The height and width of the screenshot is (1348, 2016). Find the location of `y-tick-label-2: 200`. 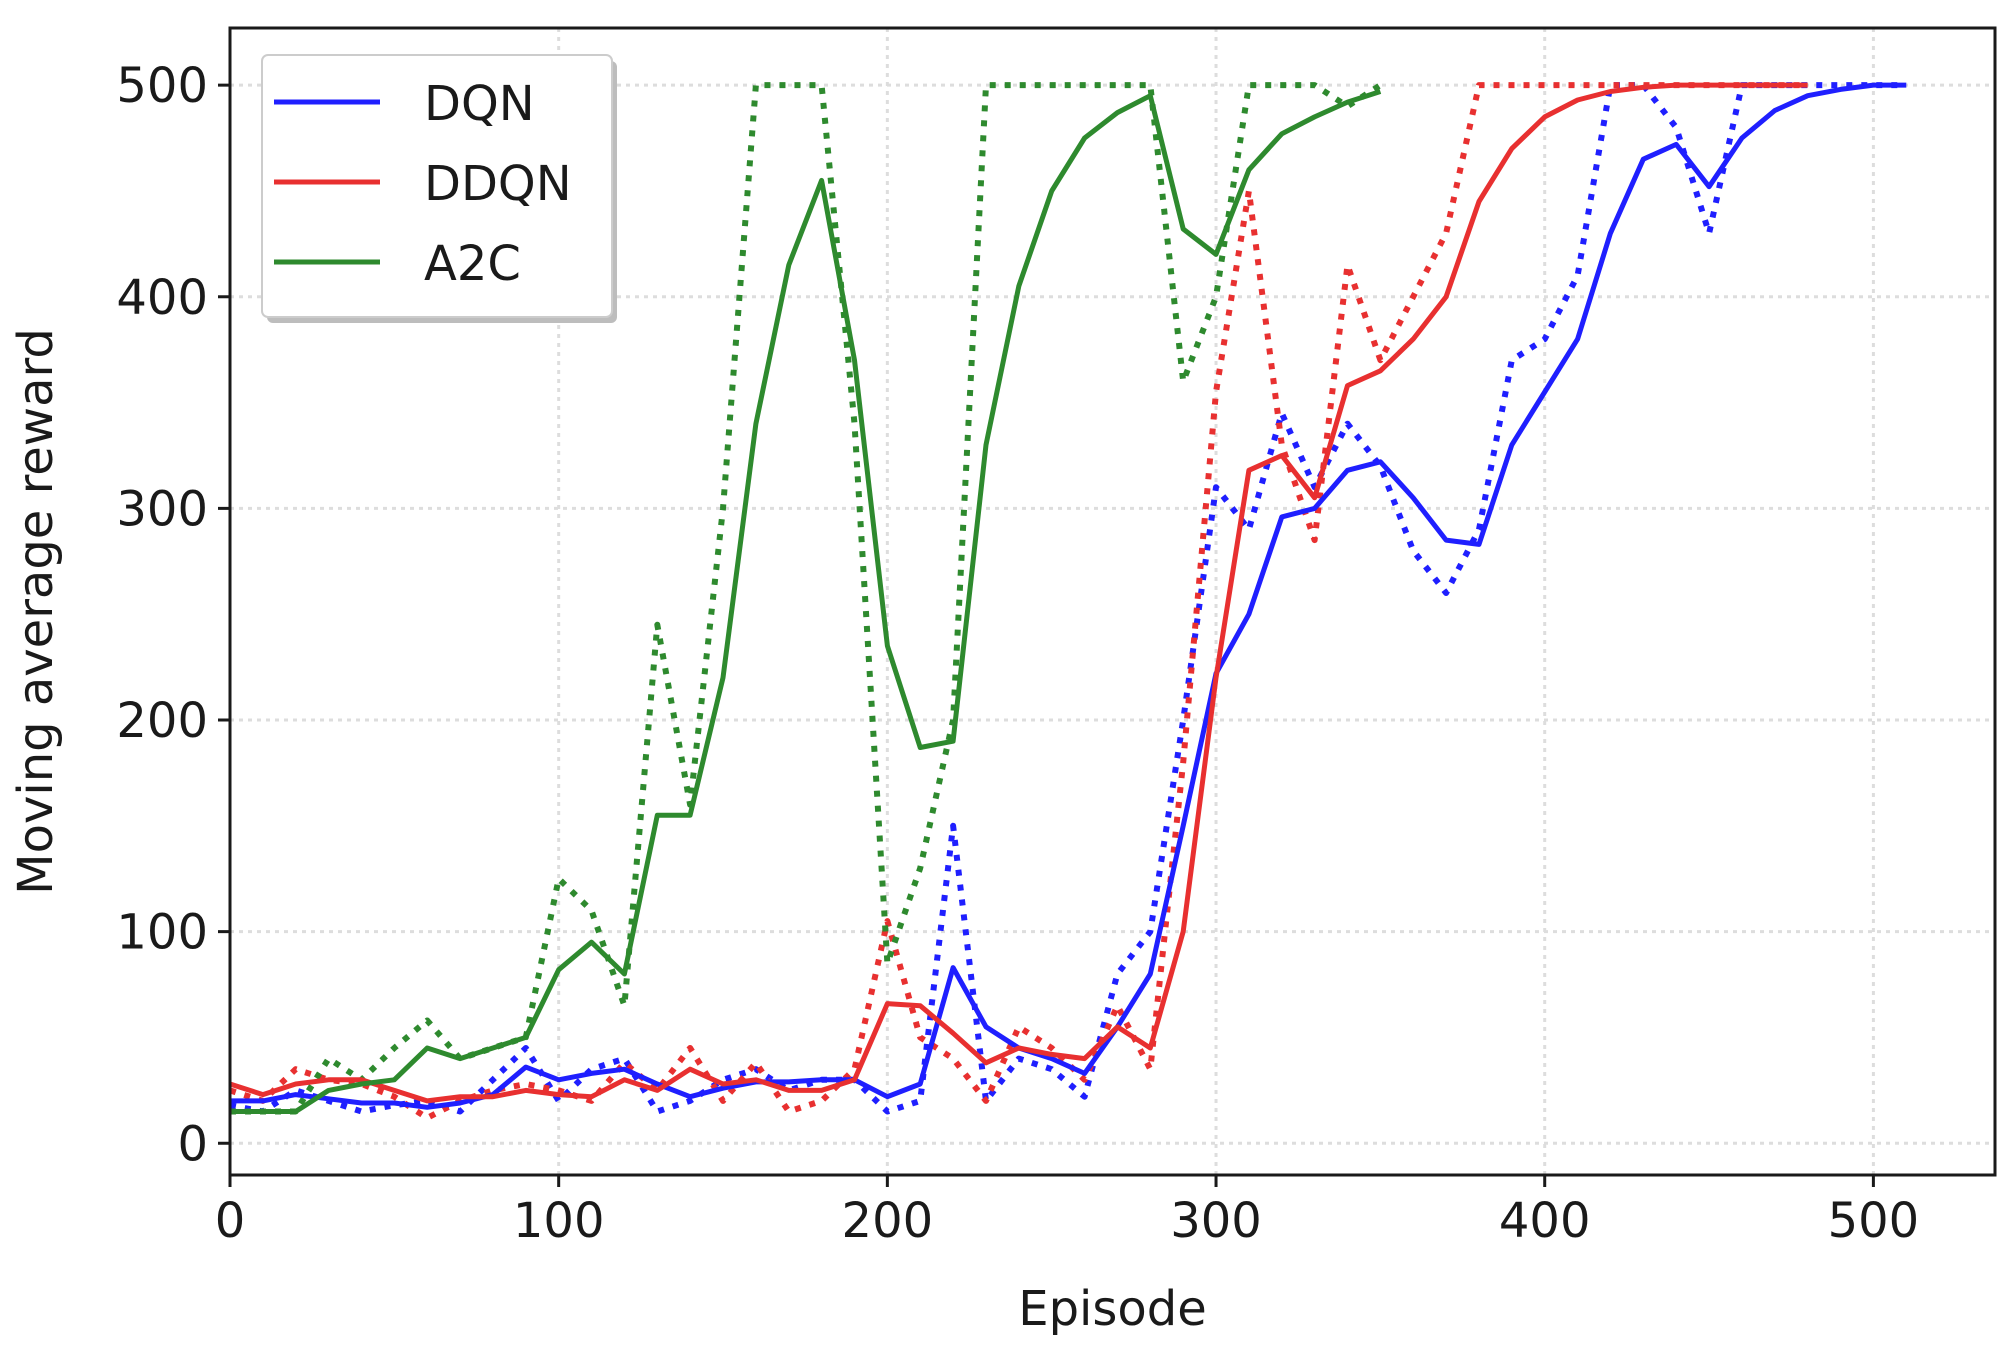

y-tick-label-2: 200 is located at coordinates (162, 721).